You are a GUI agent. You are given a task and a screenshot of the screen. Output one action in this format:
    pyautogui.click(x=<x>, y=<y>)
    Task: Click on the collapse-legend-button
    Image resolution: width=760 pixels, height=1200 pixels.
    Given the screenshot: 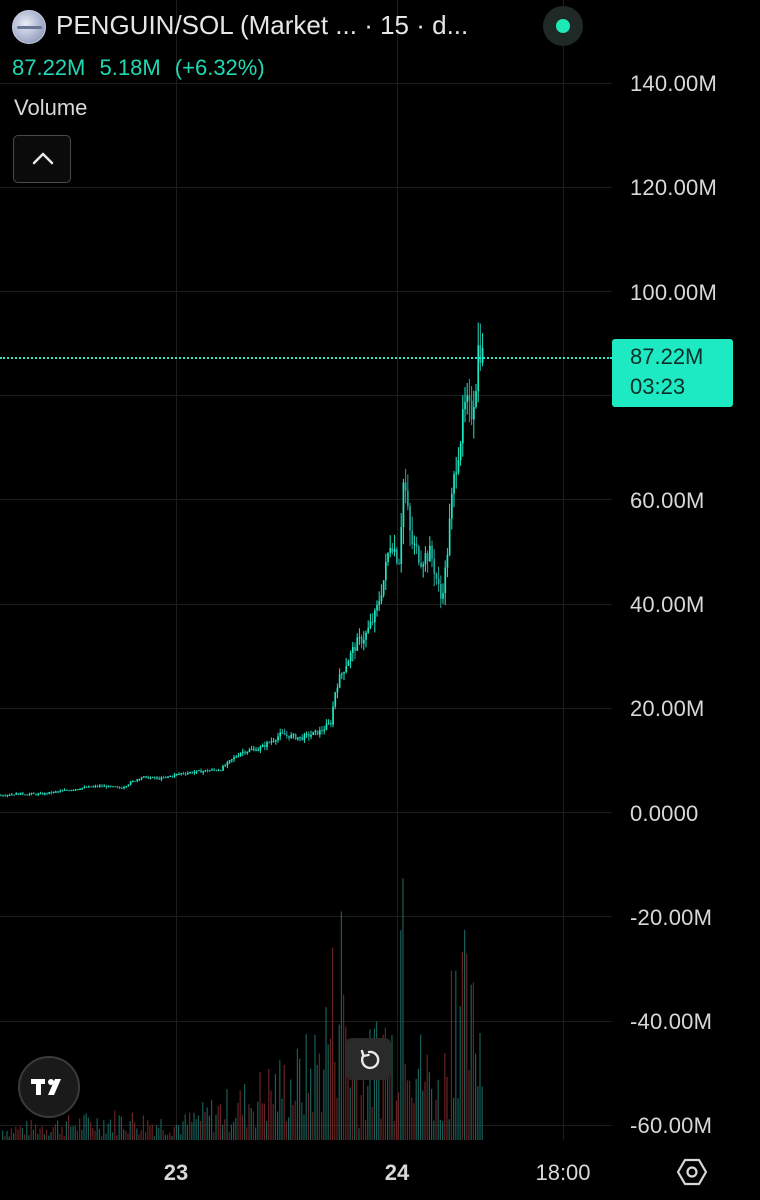 What is the action you would take?
    pyautogui.click(x=42, y=159)
    